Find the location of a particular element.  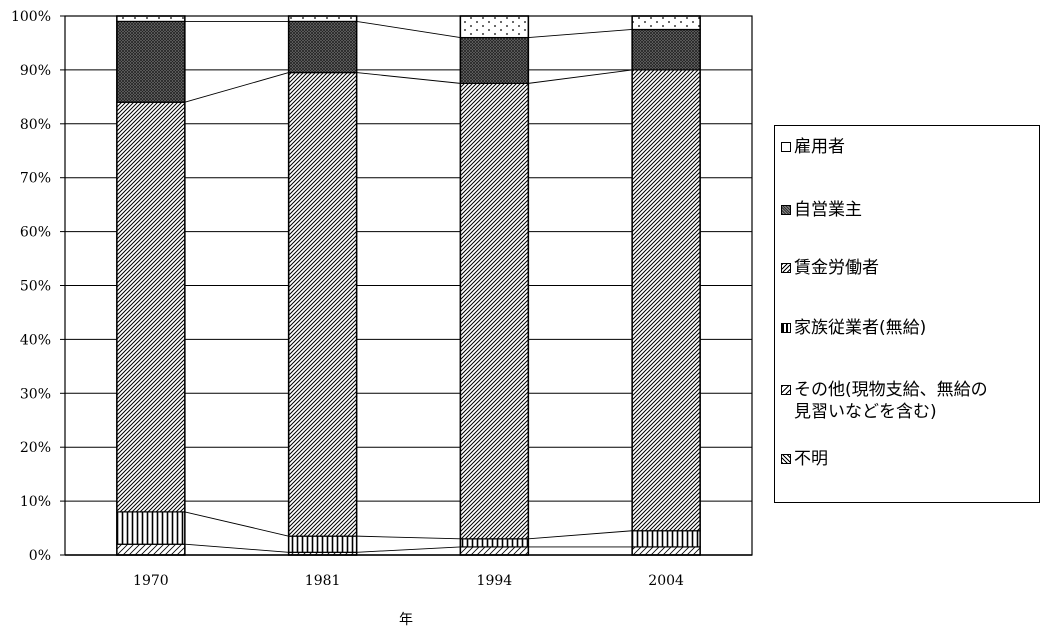

legend-label: 不明 is located at coordinates (811, 459).